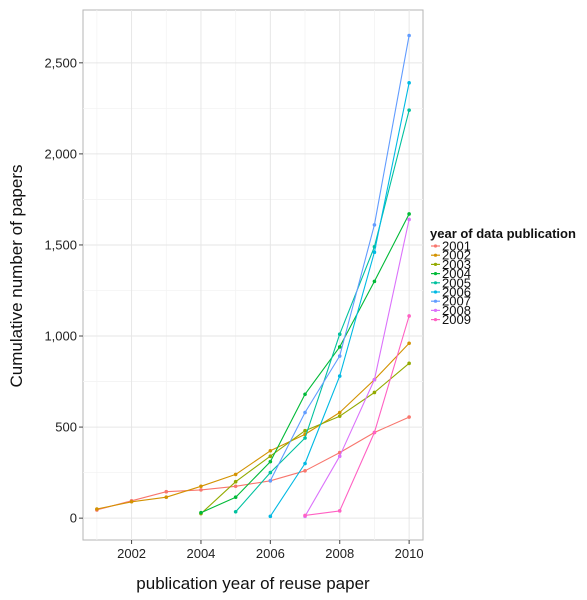  Describe the element at coordinates (60, 336) in the screenshot. I see `y-tick-label: 1,000` at that location.